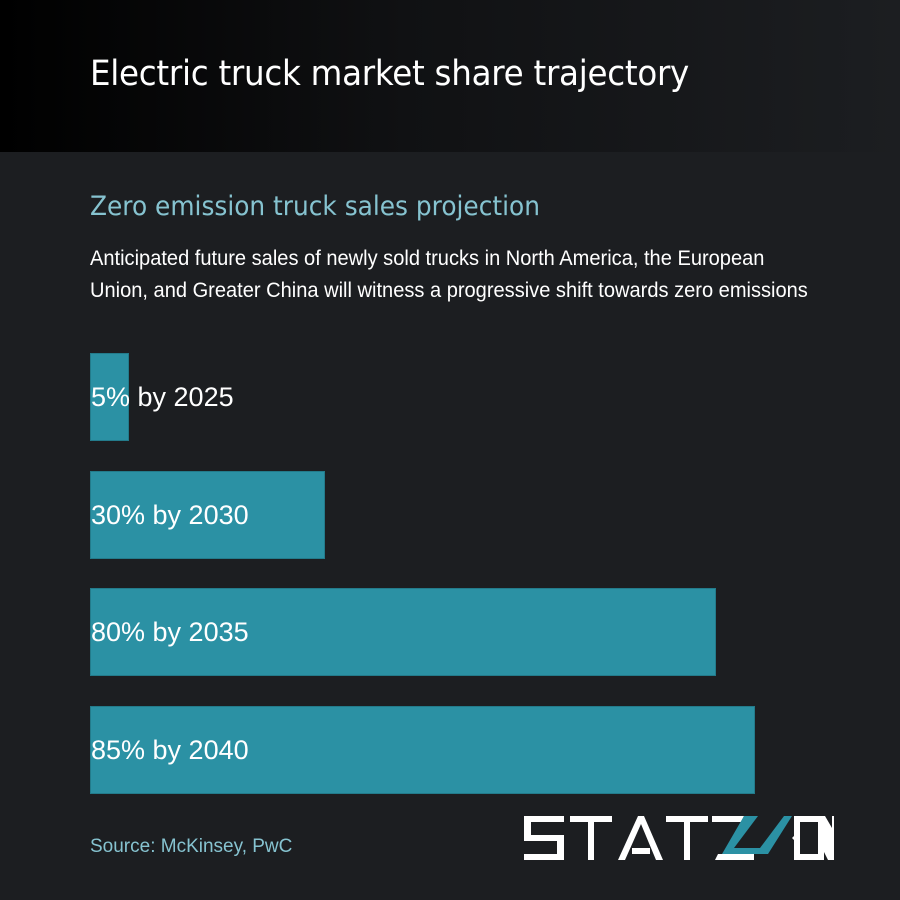 The width and height of the screenshot is (900, 900). Describe the element at coordinates (403, 632) in the screenshot. I see `bar-2035` at that location.